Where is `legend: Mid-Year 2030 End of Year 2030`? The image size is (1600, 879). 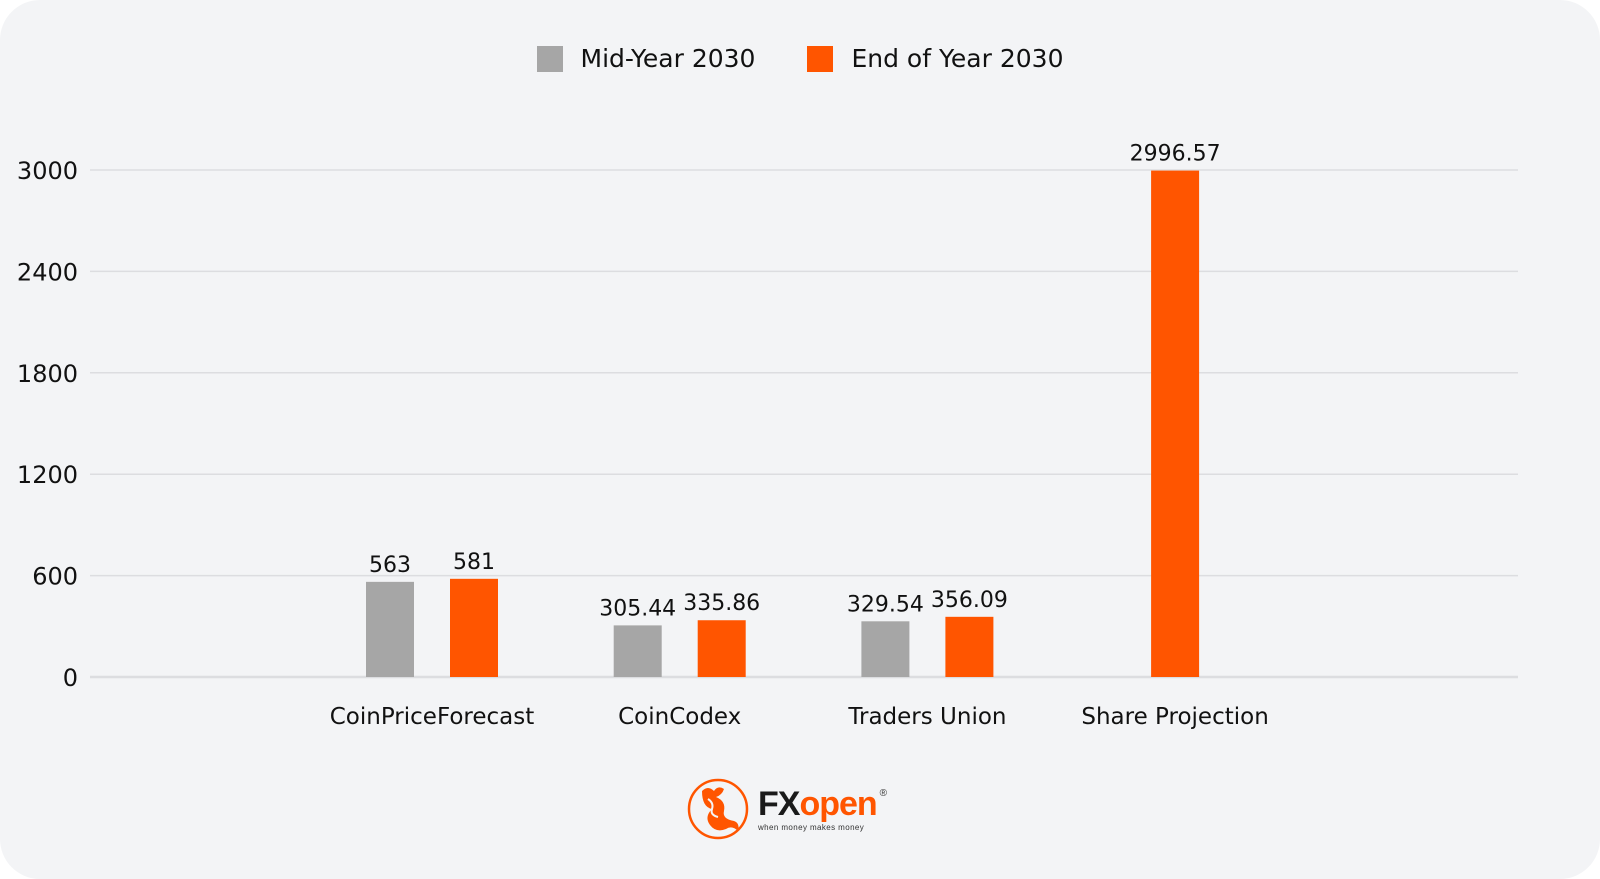
legend: Mid-Year 2030 End of Year 2030 is located at coordinates (800, 58).